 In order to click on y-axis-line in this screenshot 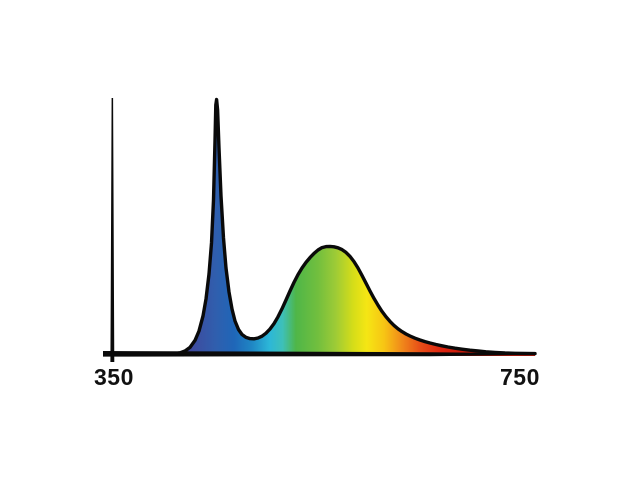, I will do `click(112, 230)`.